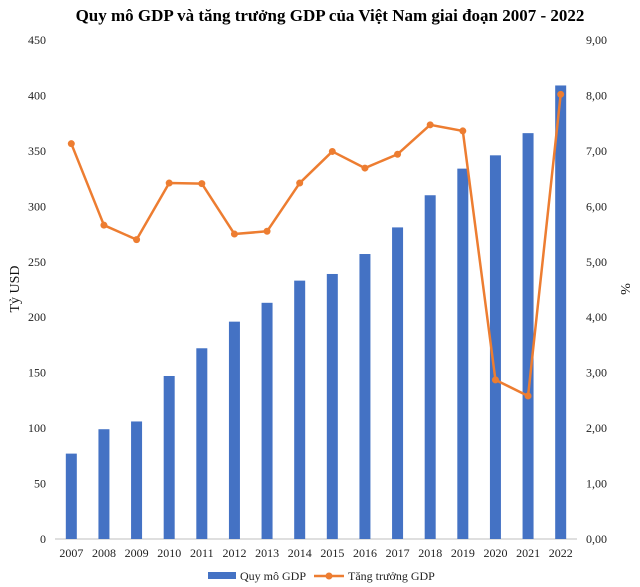 The height and width of the screenshot is (587, 640). What do you see at coordinates (222, 575) in the screenshot?
I see `legend-bar-swatch` at bounding box center [222, 575].